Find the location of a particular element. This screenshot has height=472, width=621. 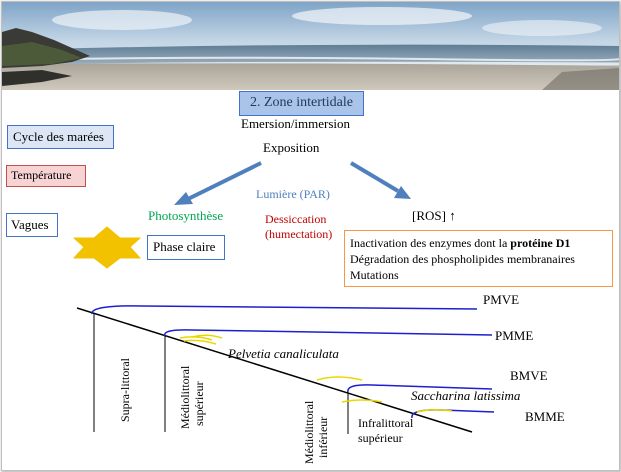

exposition-label: Exposition is located at coordinates (291, 147).